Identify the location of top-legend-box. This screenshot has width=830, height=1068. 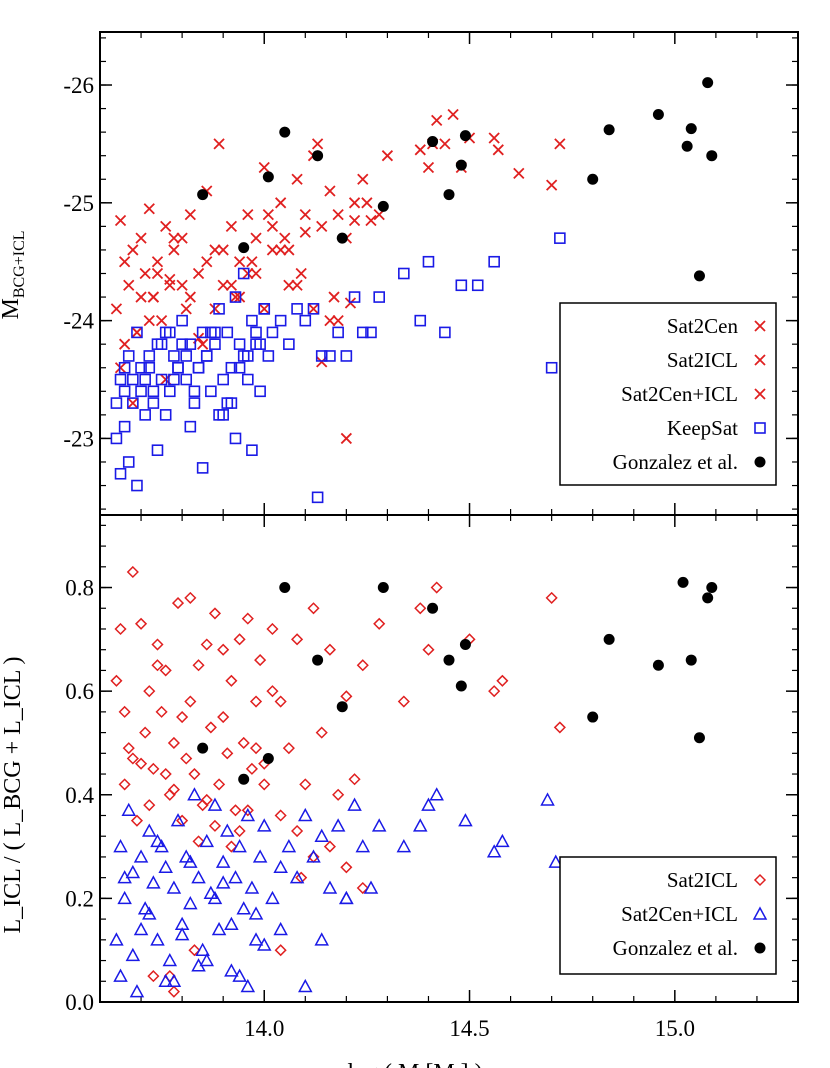
(668, 394).